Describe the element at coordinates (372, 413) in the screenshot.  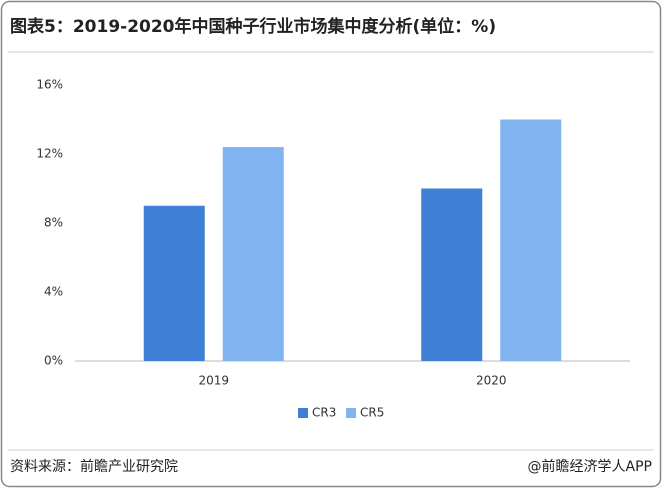
I see `legend-label: CR5` at that location.